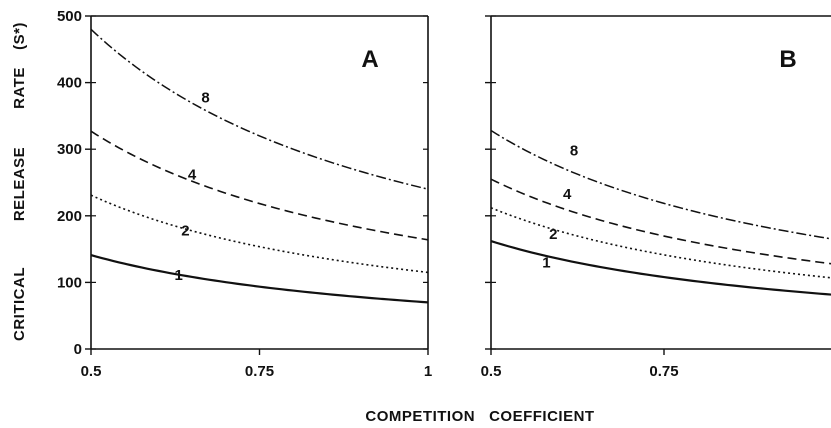 Image resolution: width=831 pixels, height=428 pixels. What do you see at coordinates (69, 282) in the screenshot?
I see `y-tick-label: 100` at bounding box center [69, 282].